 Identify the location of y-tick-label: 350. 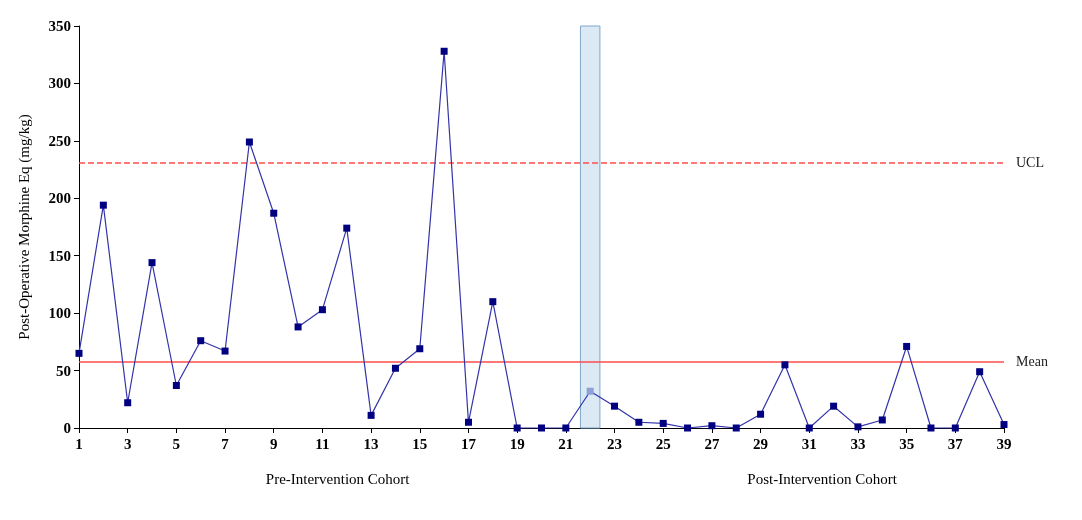
(59, 26).